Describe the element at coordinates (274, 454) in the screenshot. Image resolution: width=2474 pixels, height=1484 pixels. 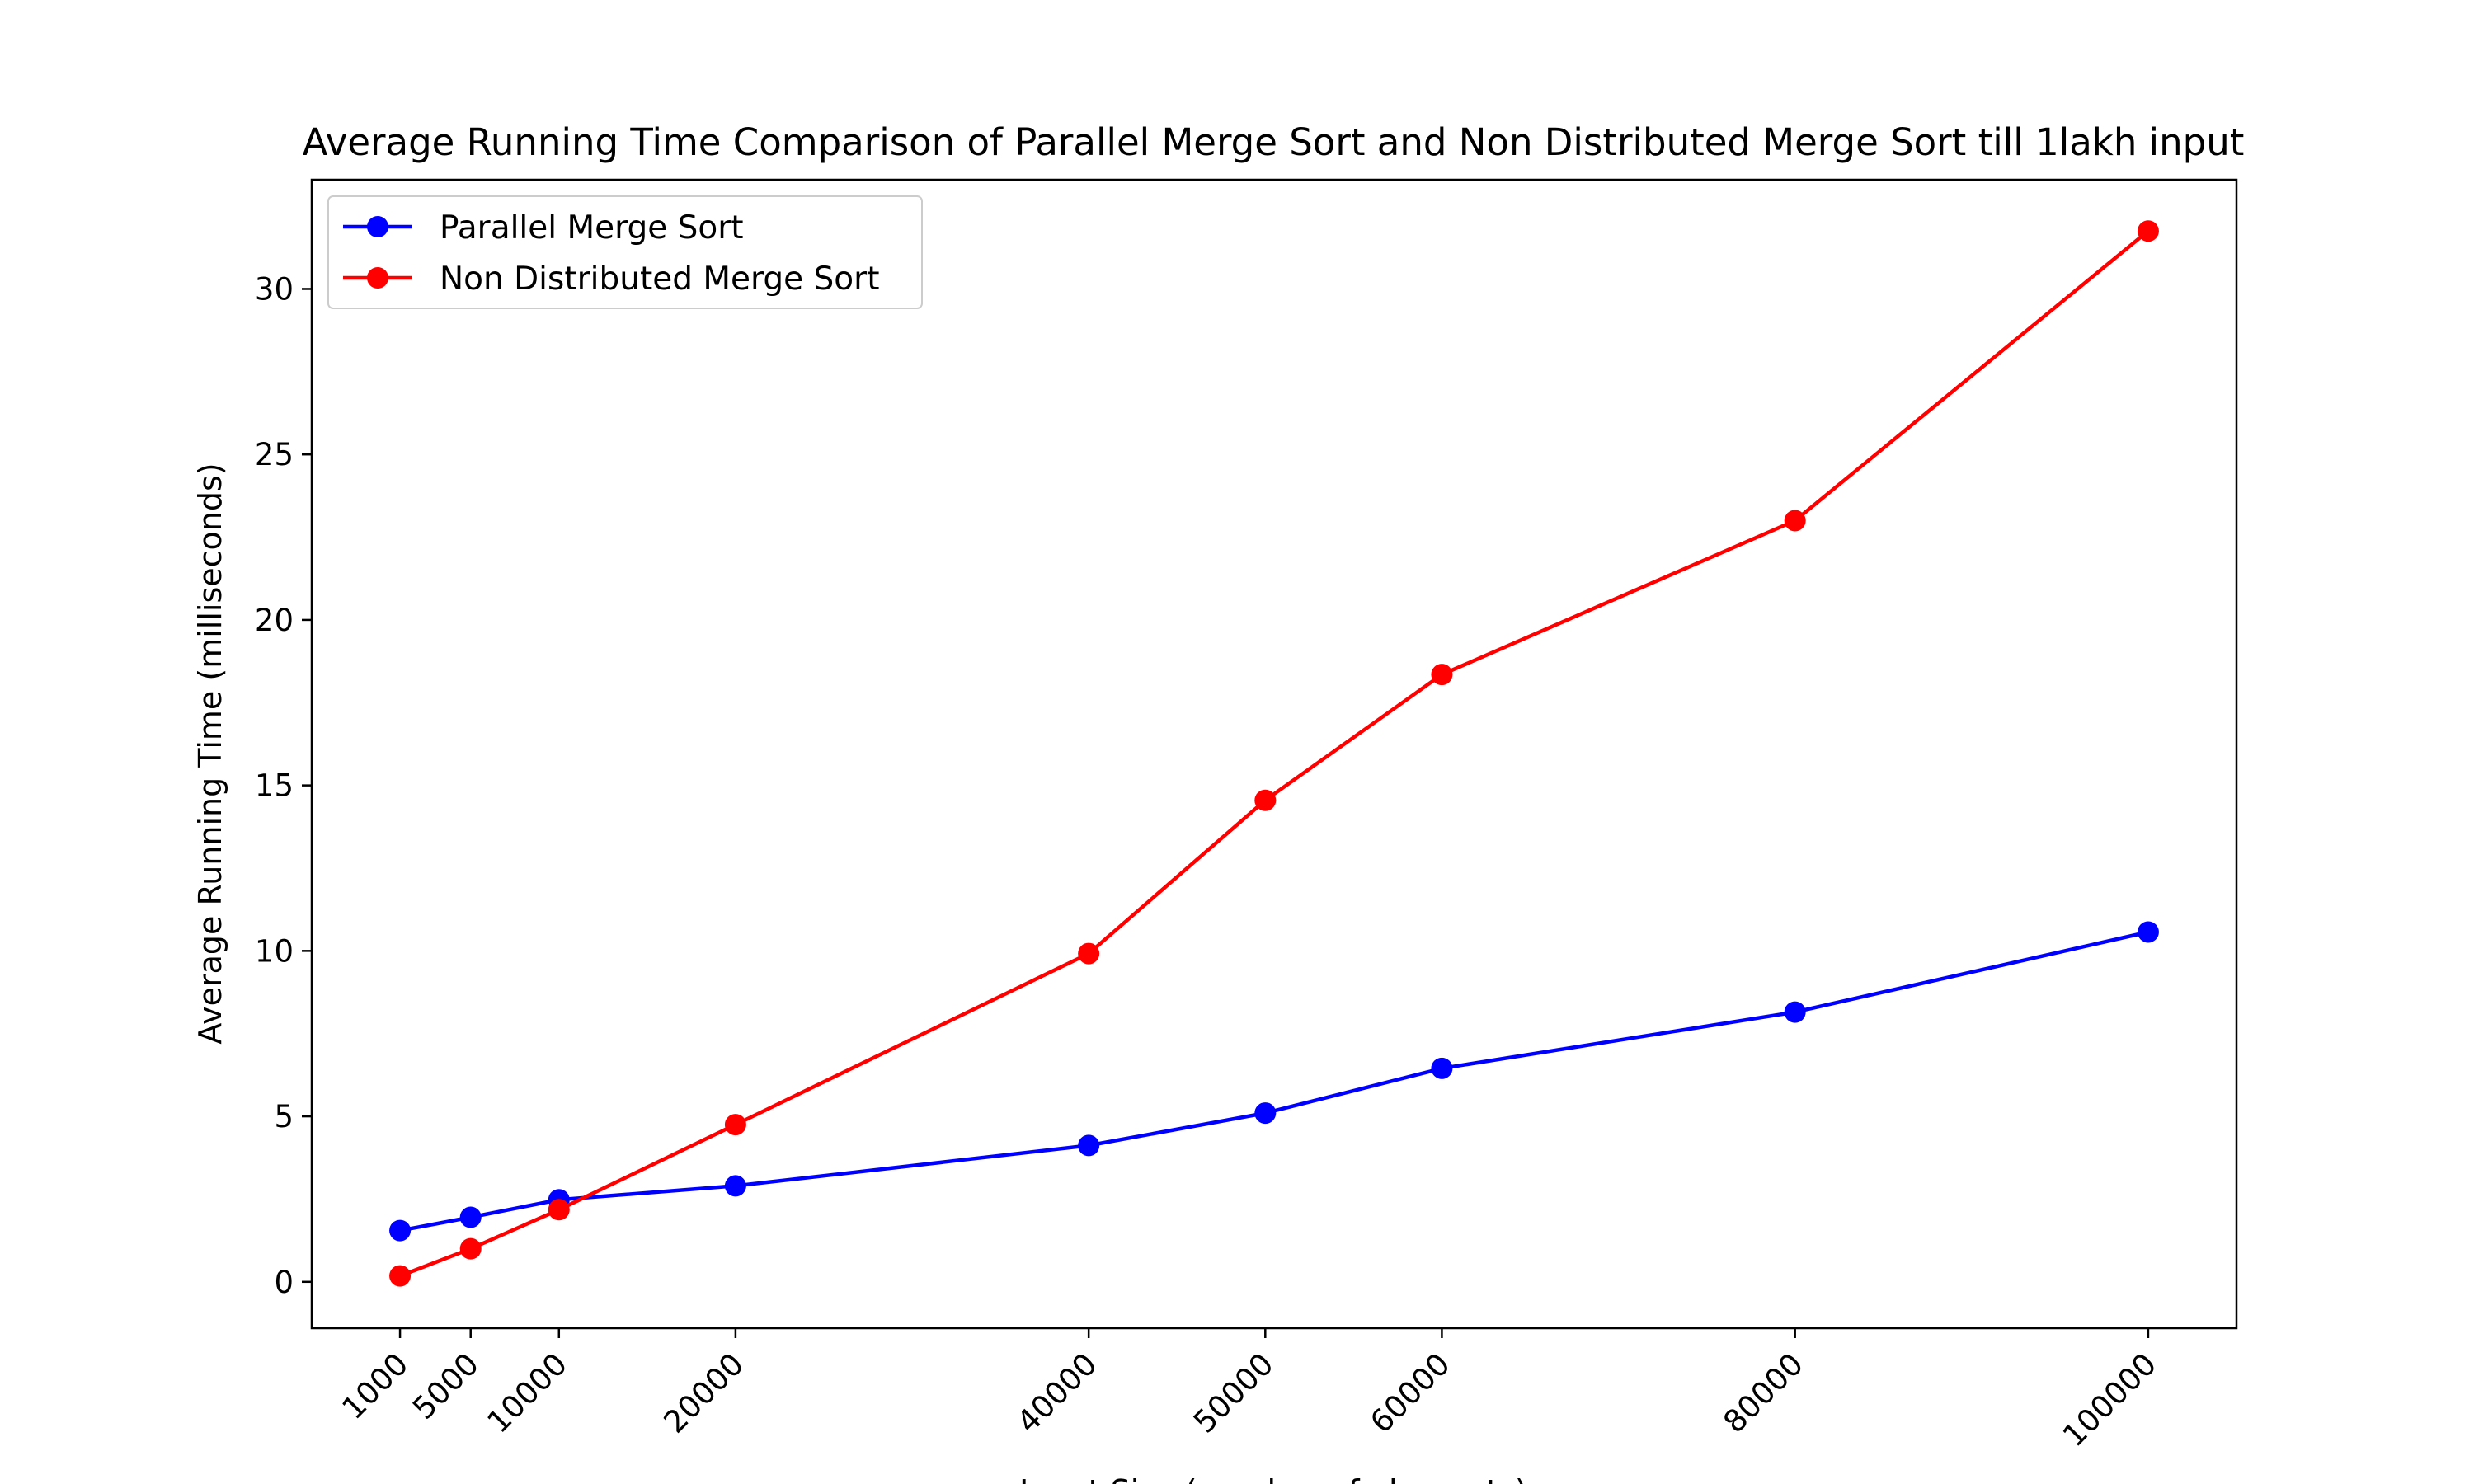
I see `y-tick-label: 25` at that location.